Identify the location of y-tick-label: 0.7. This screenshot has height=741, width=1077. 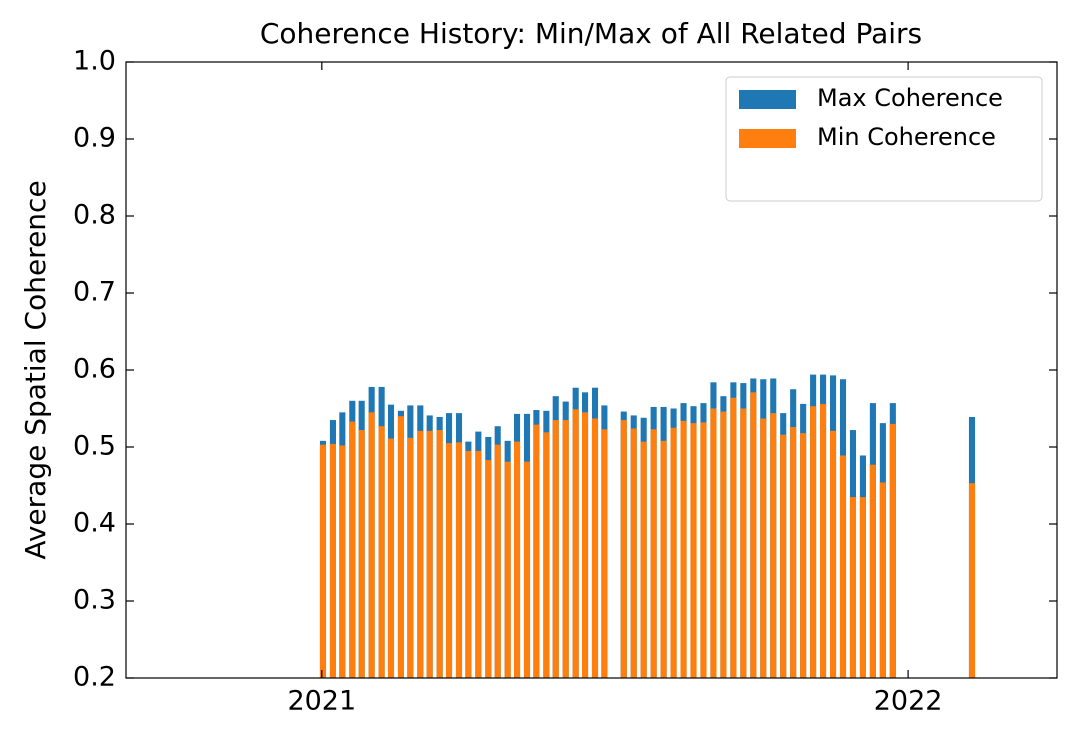
(94, 292).